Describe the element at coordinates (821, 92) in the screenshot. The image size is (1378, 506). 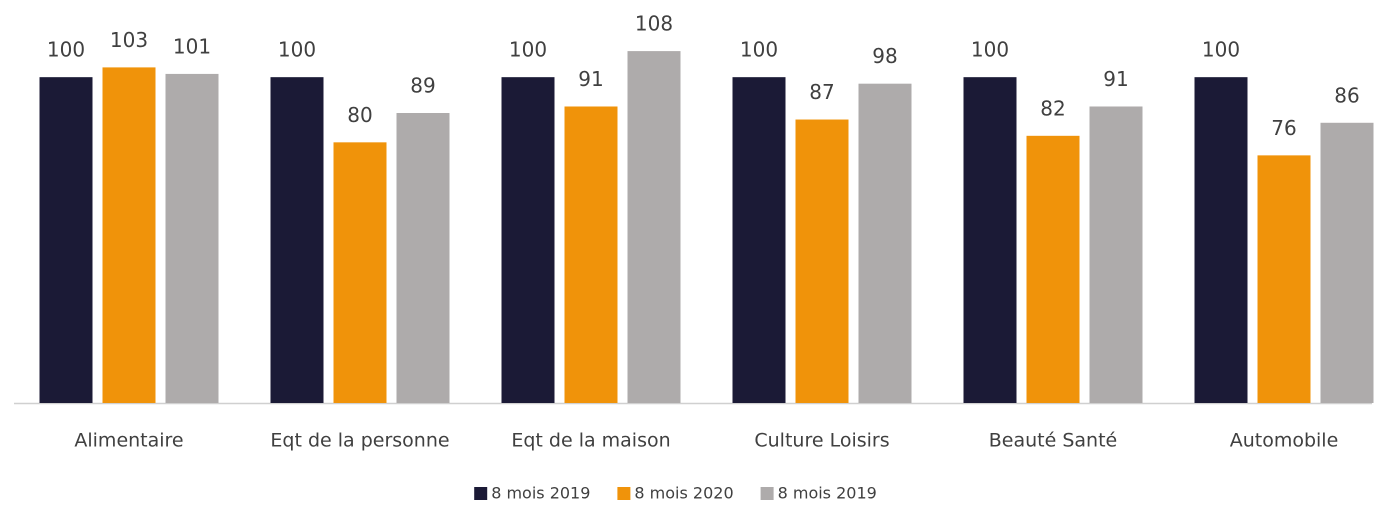
I see `data-label: 87` at that location.